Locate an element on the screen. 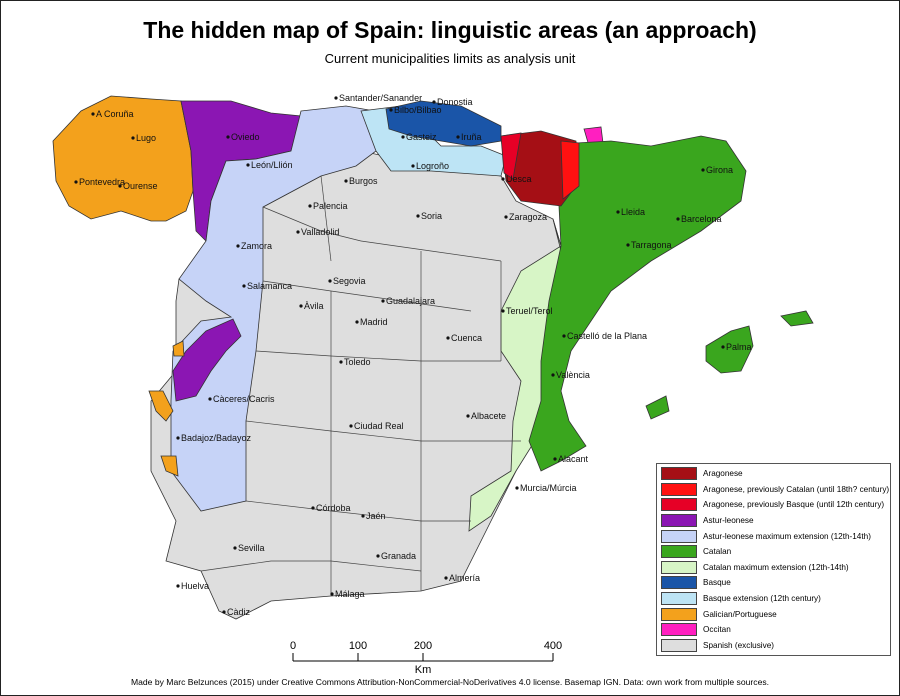 This screenshot has height=696, width=900. city-label: Jaén is located at coordinates (376, 516).